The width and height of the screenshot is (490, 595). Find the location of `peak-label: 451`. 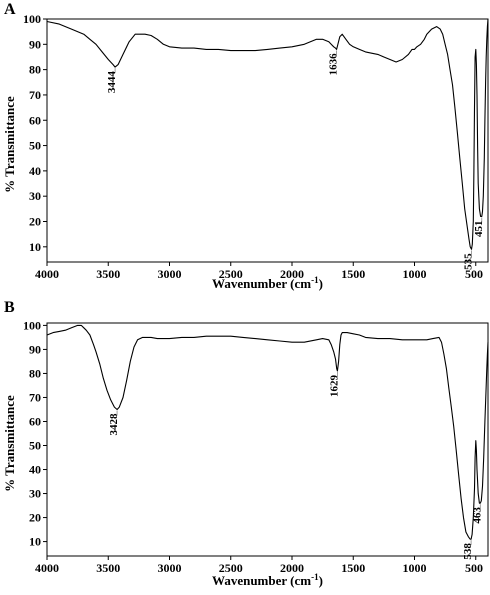

peak-label: 451 is located at coordinates (479, 228).